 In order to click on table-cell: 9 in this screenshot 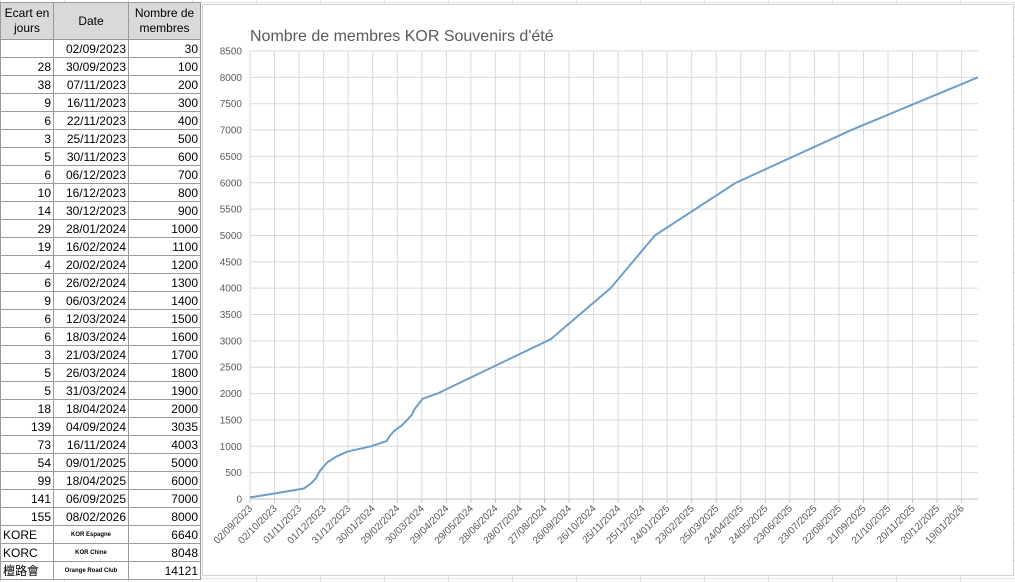, I will do `click(27, 300)`.